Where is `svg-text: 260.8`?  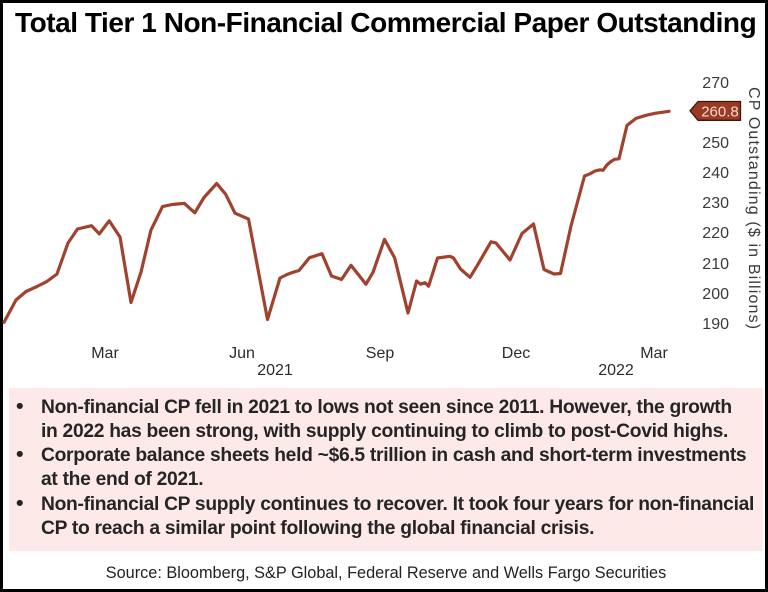 svg-text: 260.8 is located at coordinates (720, 111).